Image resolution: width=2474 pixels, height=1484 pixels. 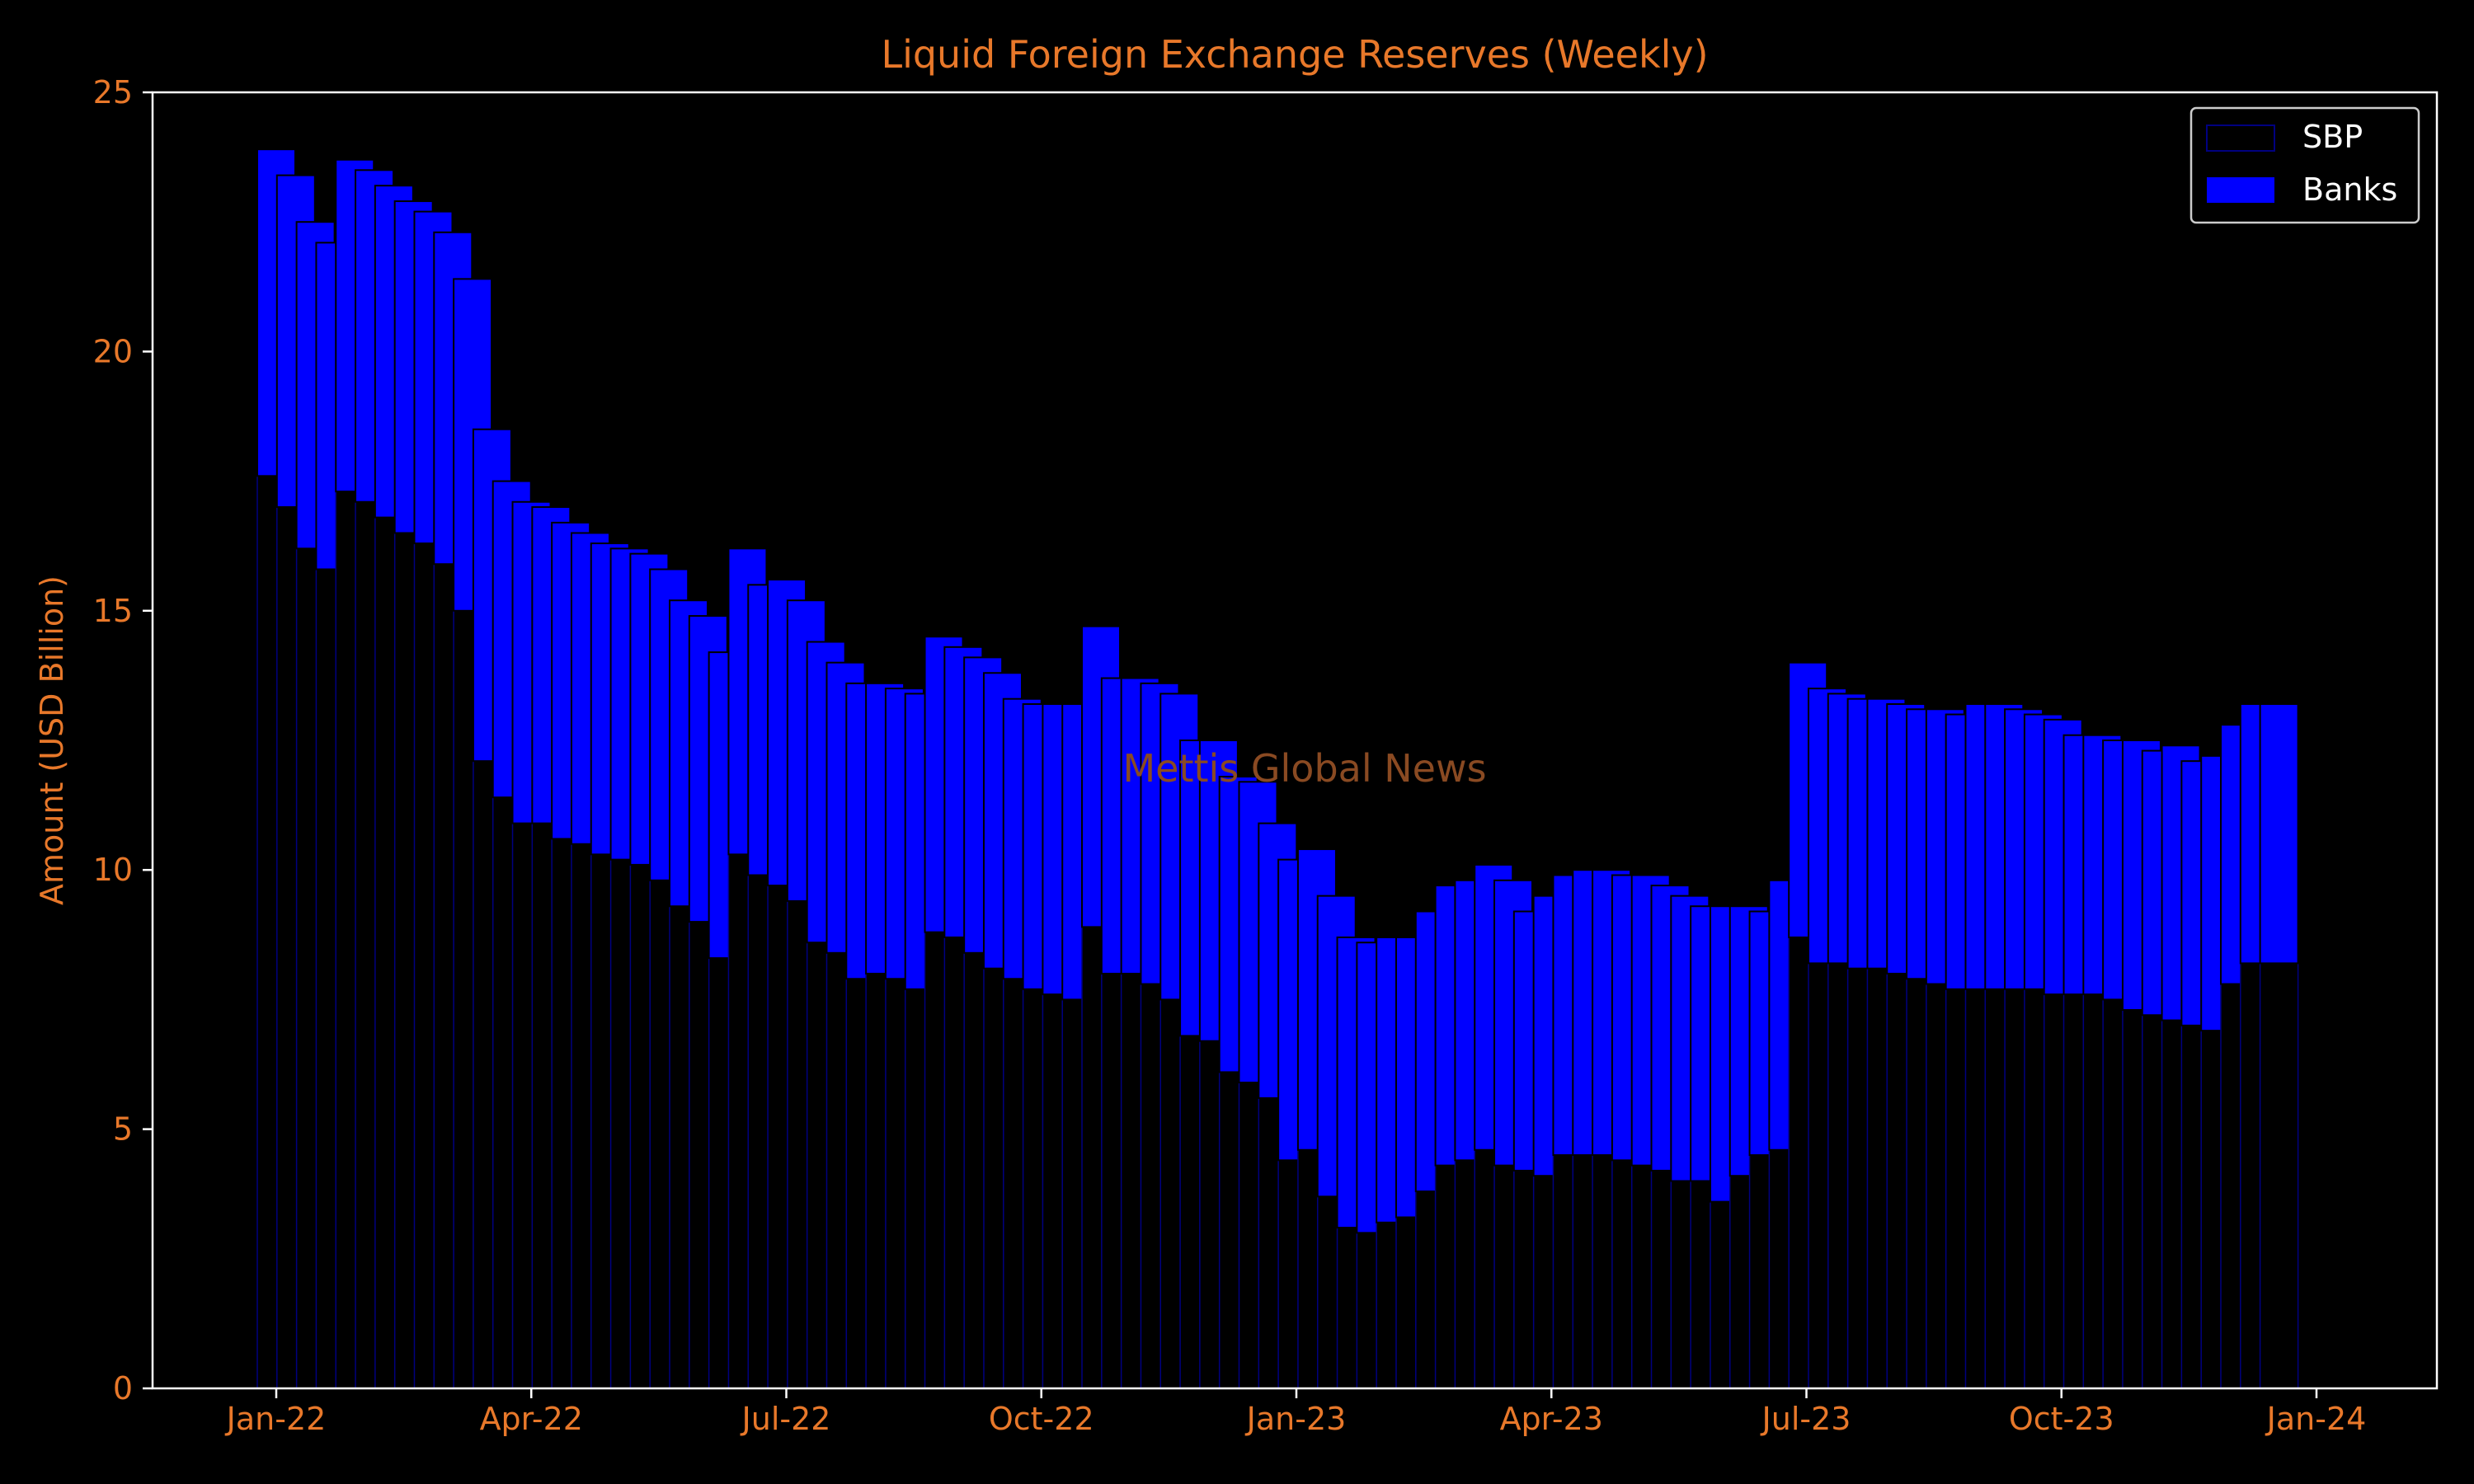 What do you see at coordinates (276, 1419) in the screenshot?
I see `x-tick-label: Jan-22` at bounding box center [276, 1419].